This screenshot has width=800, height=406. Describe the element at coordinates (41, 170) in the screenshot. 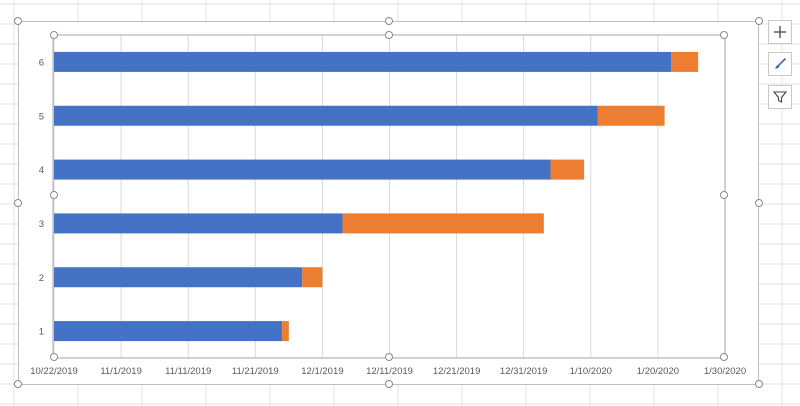

I see `y-tick-label: 4` at that location.